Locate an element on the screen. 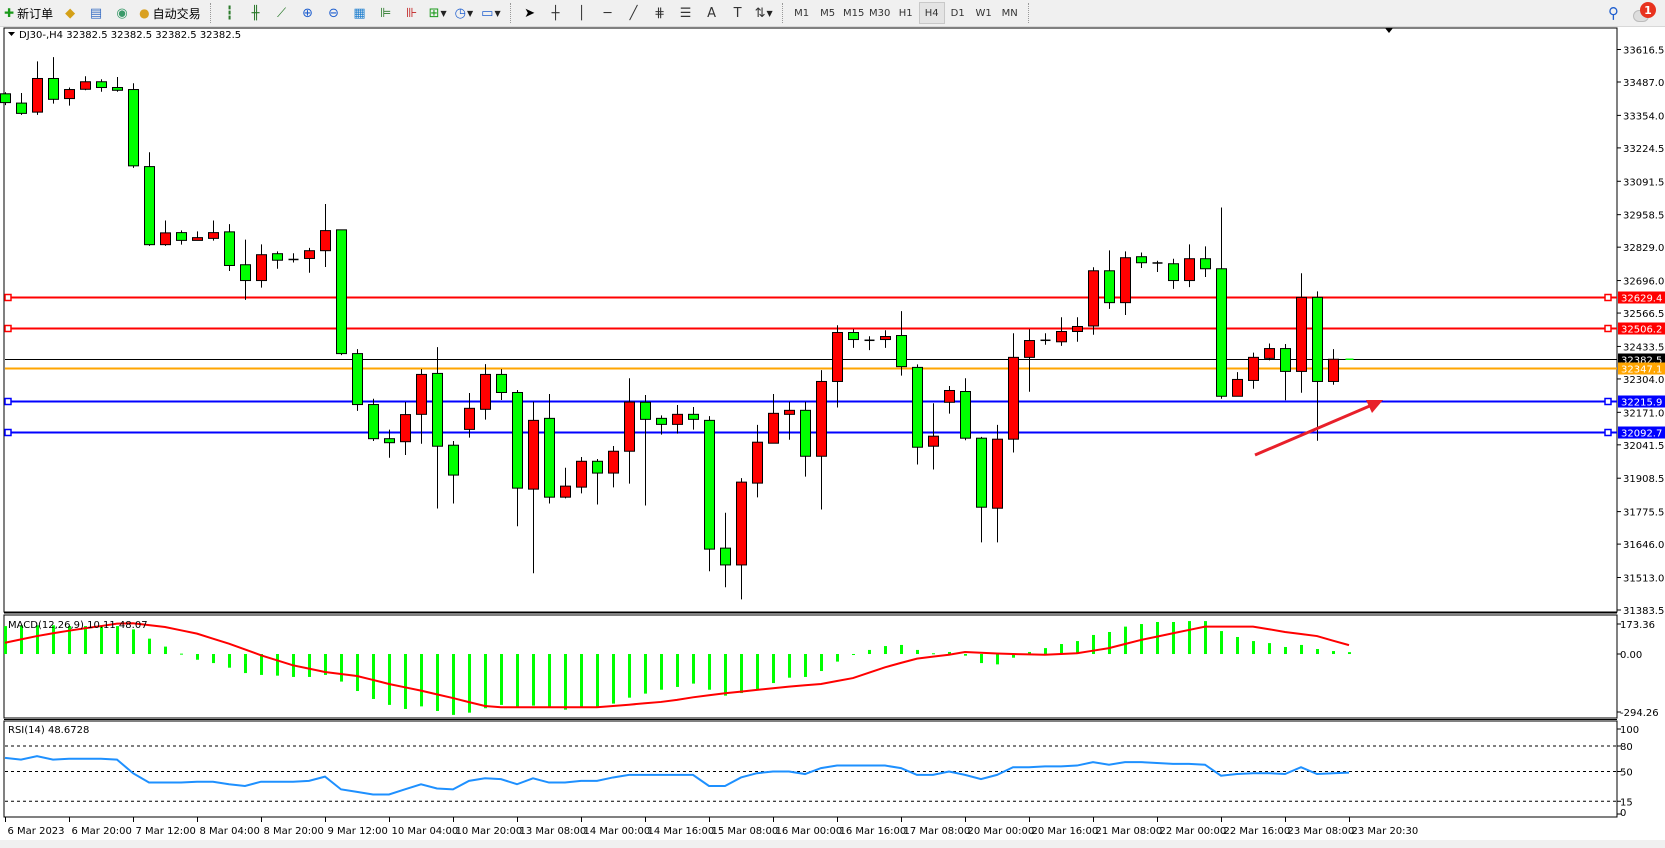 The height and width of the screenshot is (848, 1665). notifications-button: 1 is located at coordinates (1644, 13).